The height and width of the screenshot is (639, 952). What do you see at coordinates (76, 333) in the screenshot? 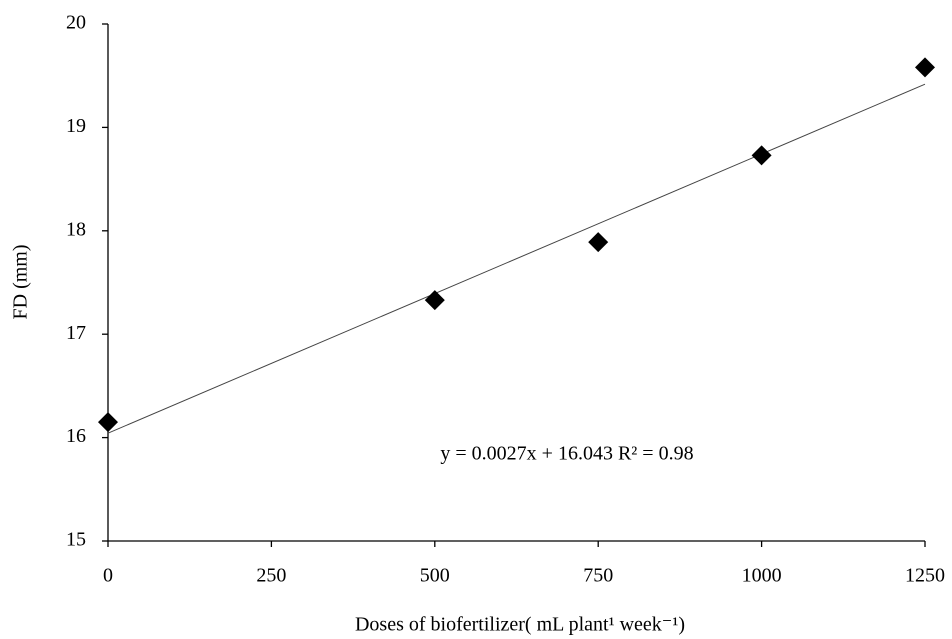
I see `y-tick-label: 17` at bounding box center [76, 333].